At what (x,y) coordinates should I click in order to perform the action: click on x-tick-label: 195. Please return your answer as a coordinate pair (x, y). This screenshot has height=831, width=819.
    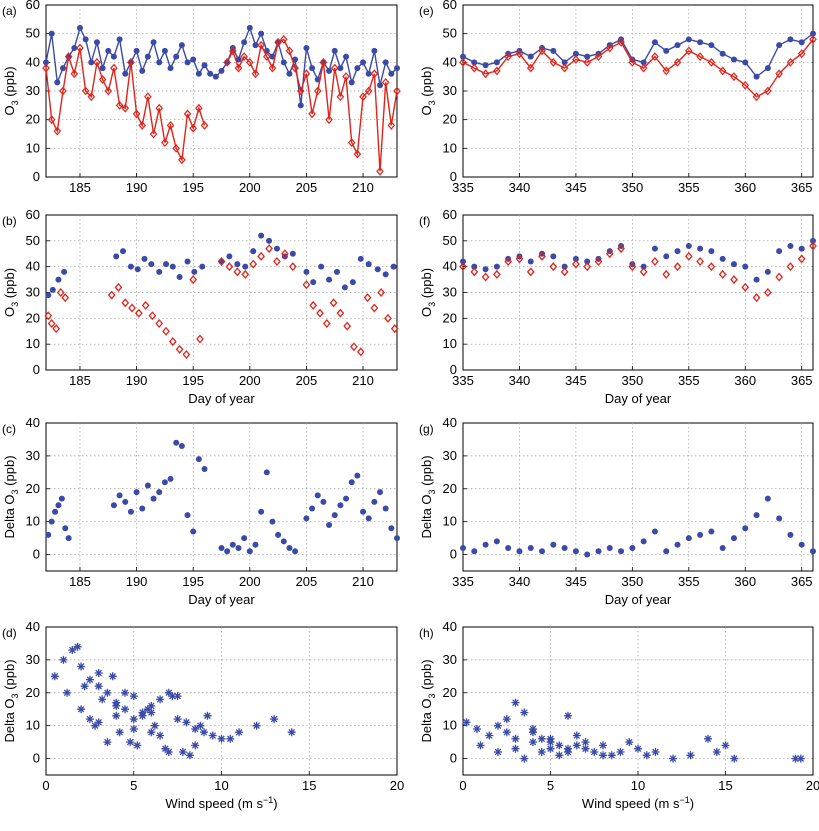
    Looking at the image, I should click on (193, 380).